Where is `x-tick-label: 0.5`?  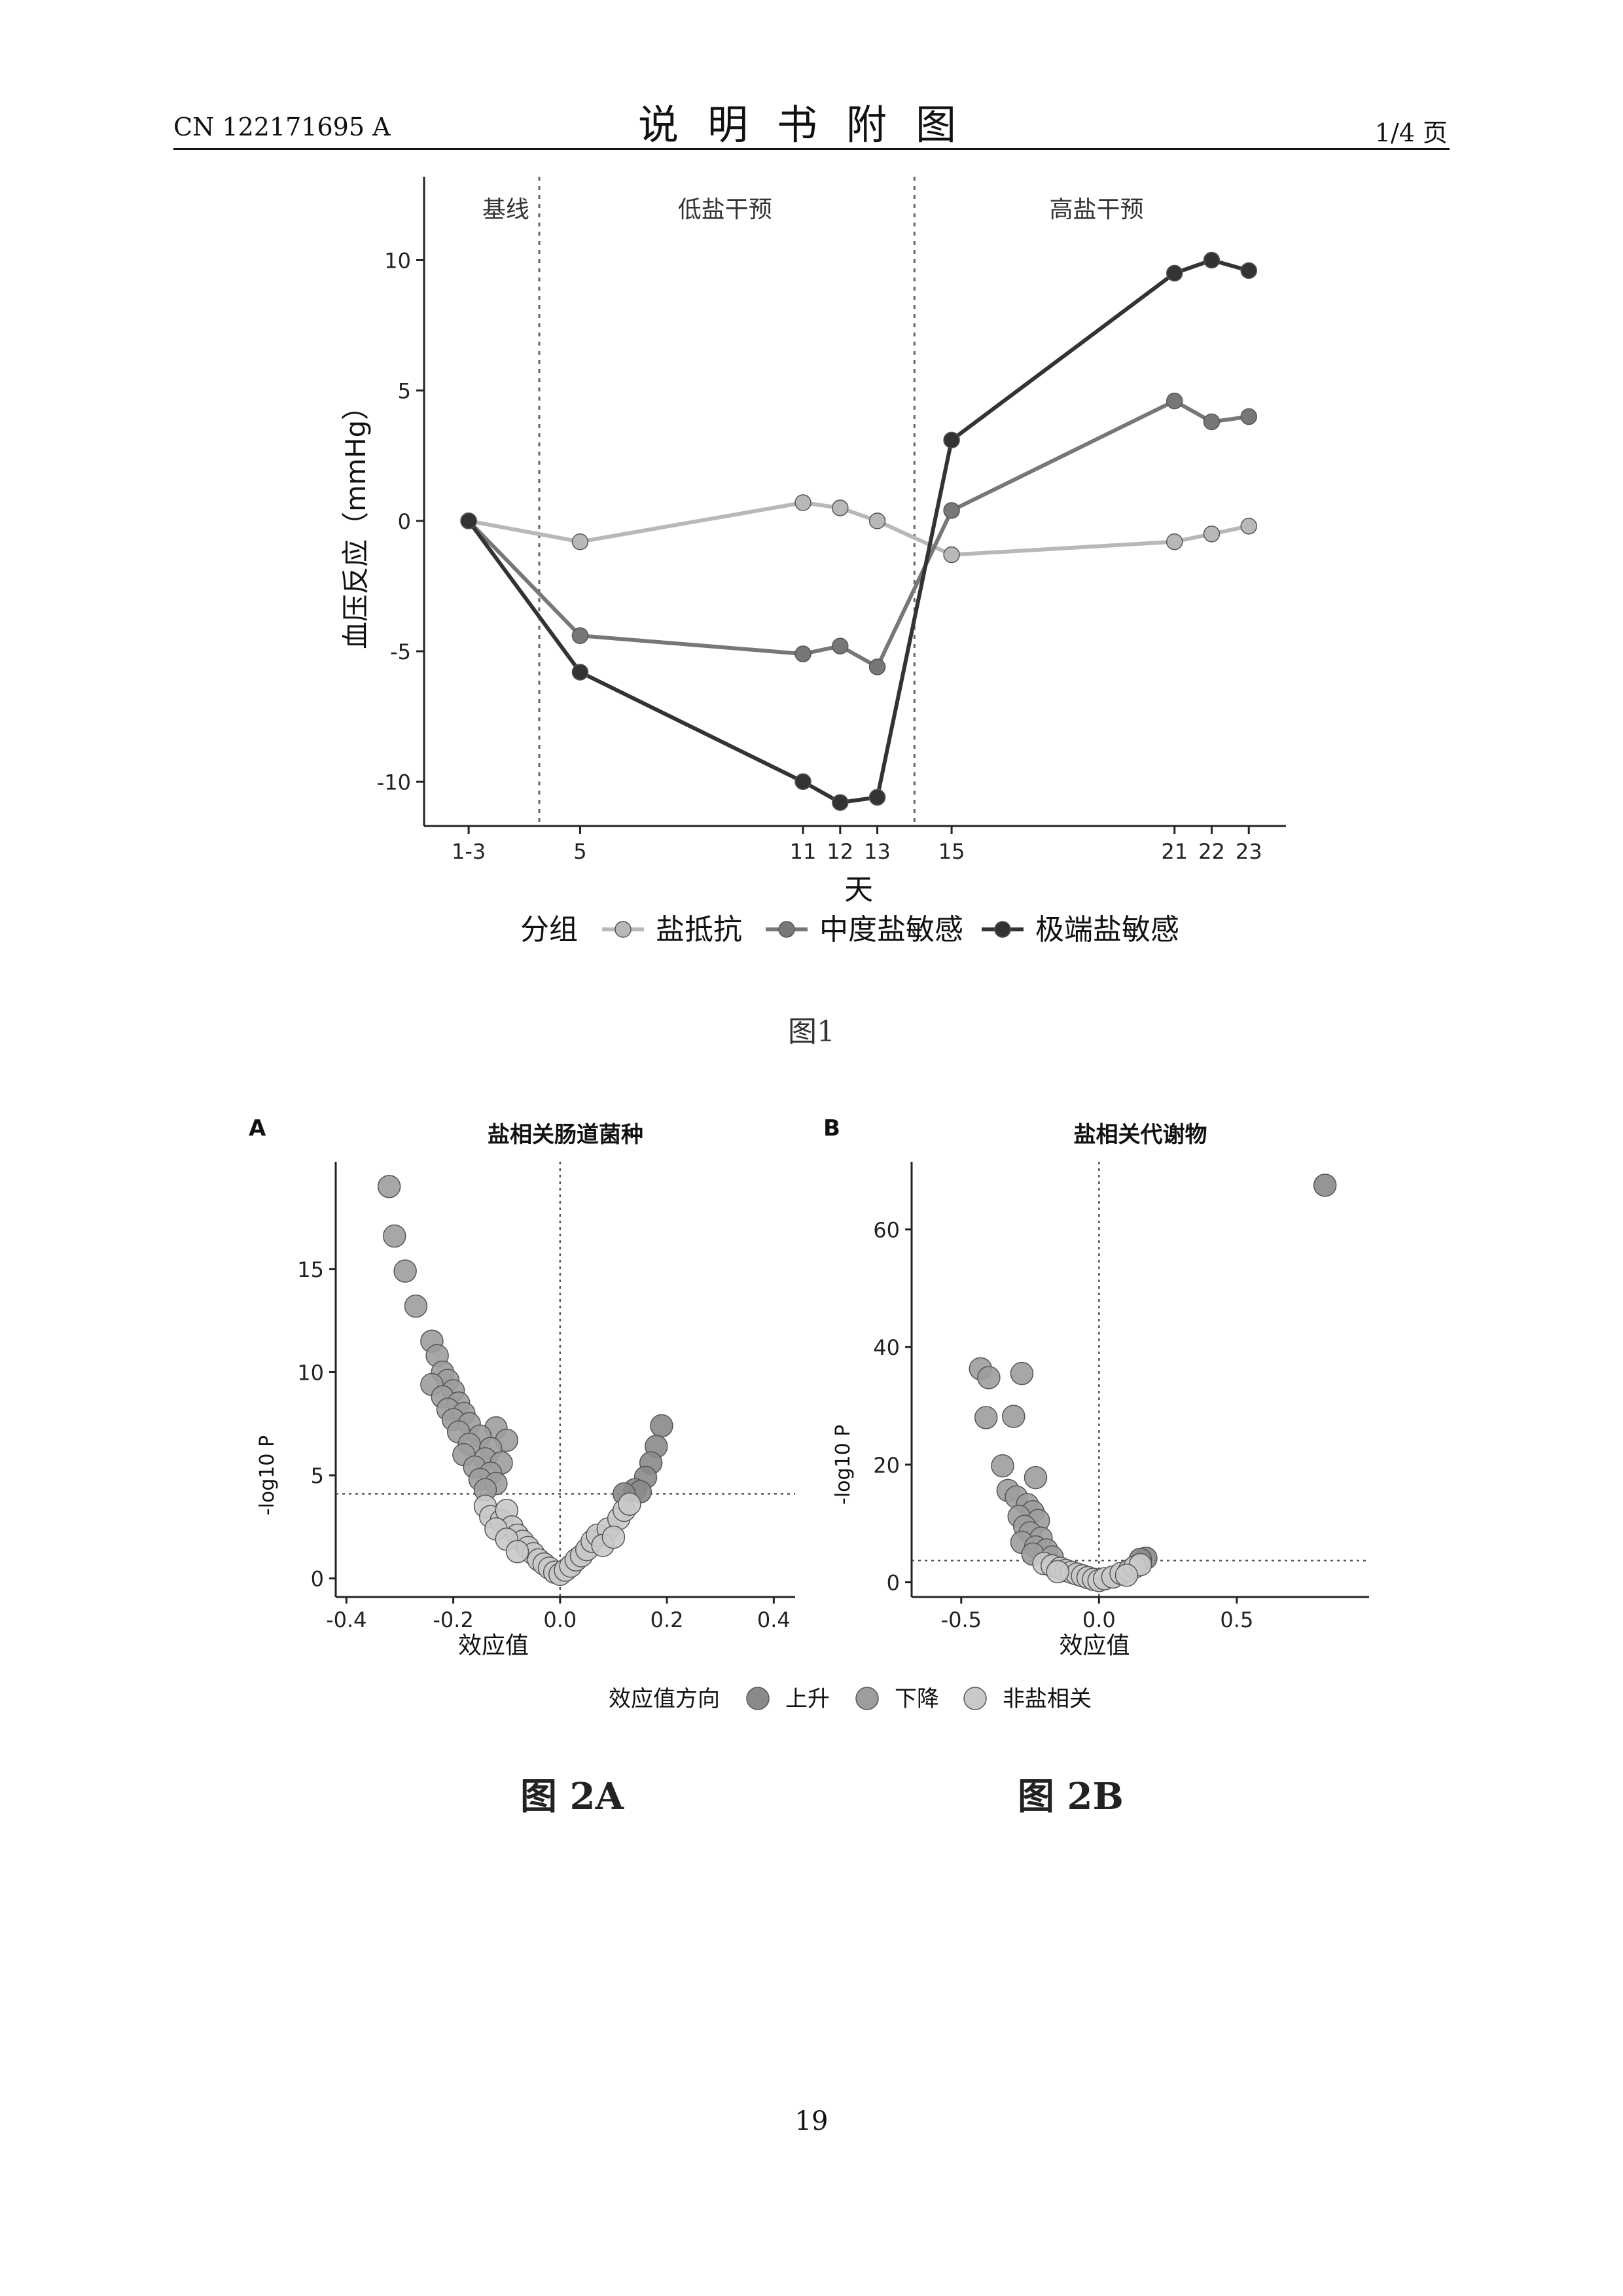
x-tick-label: 0.5 is located at coordinates (1236, 1620).